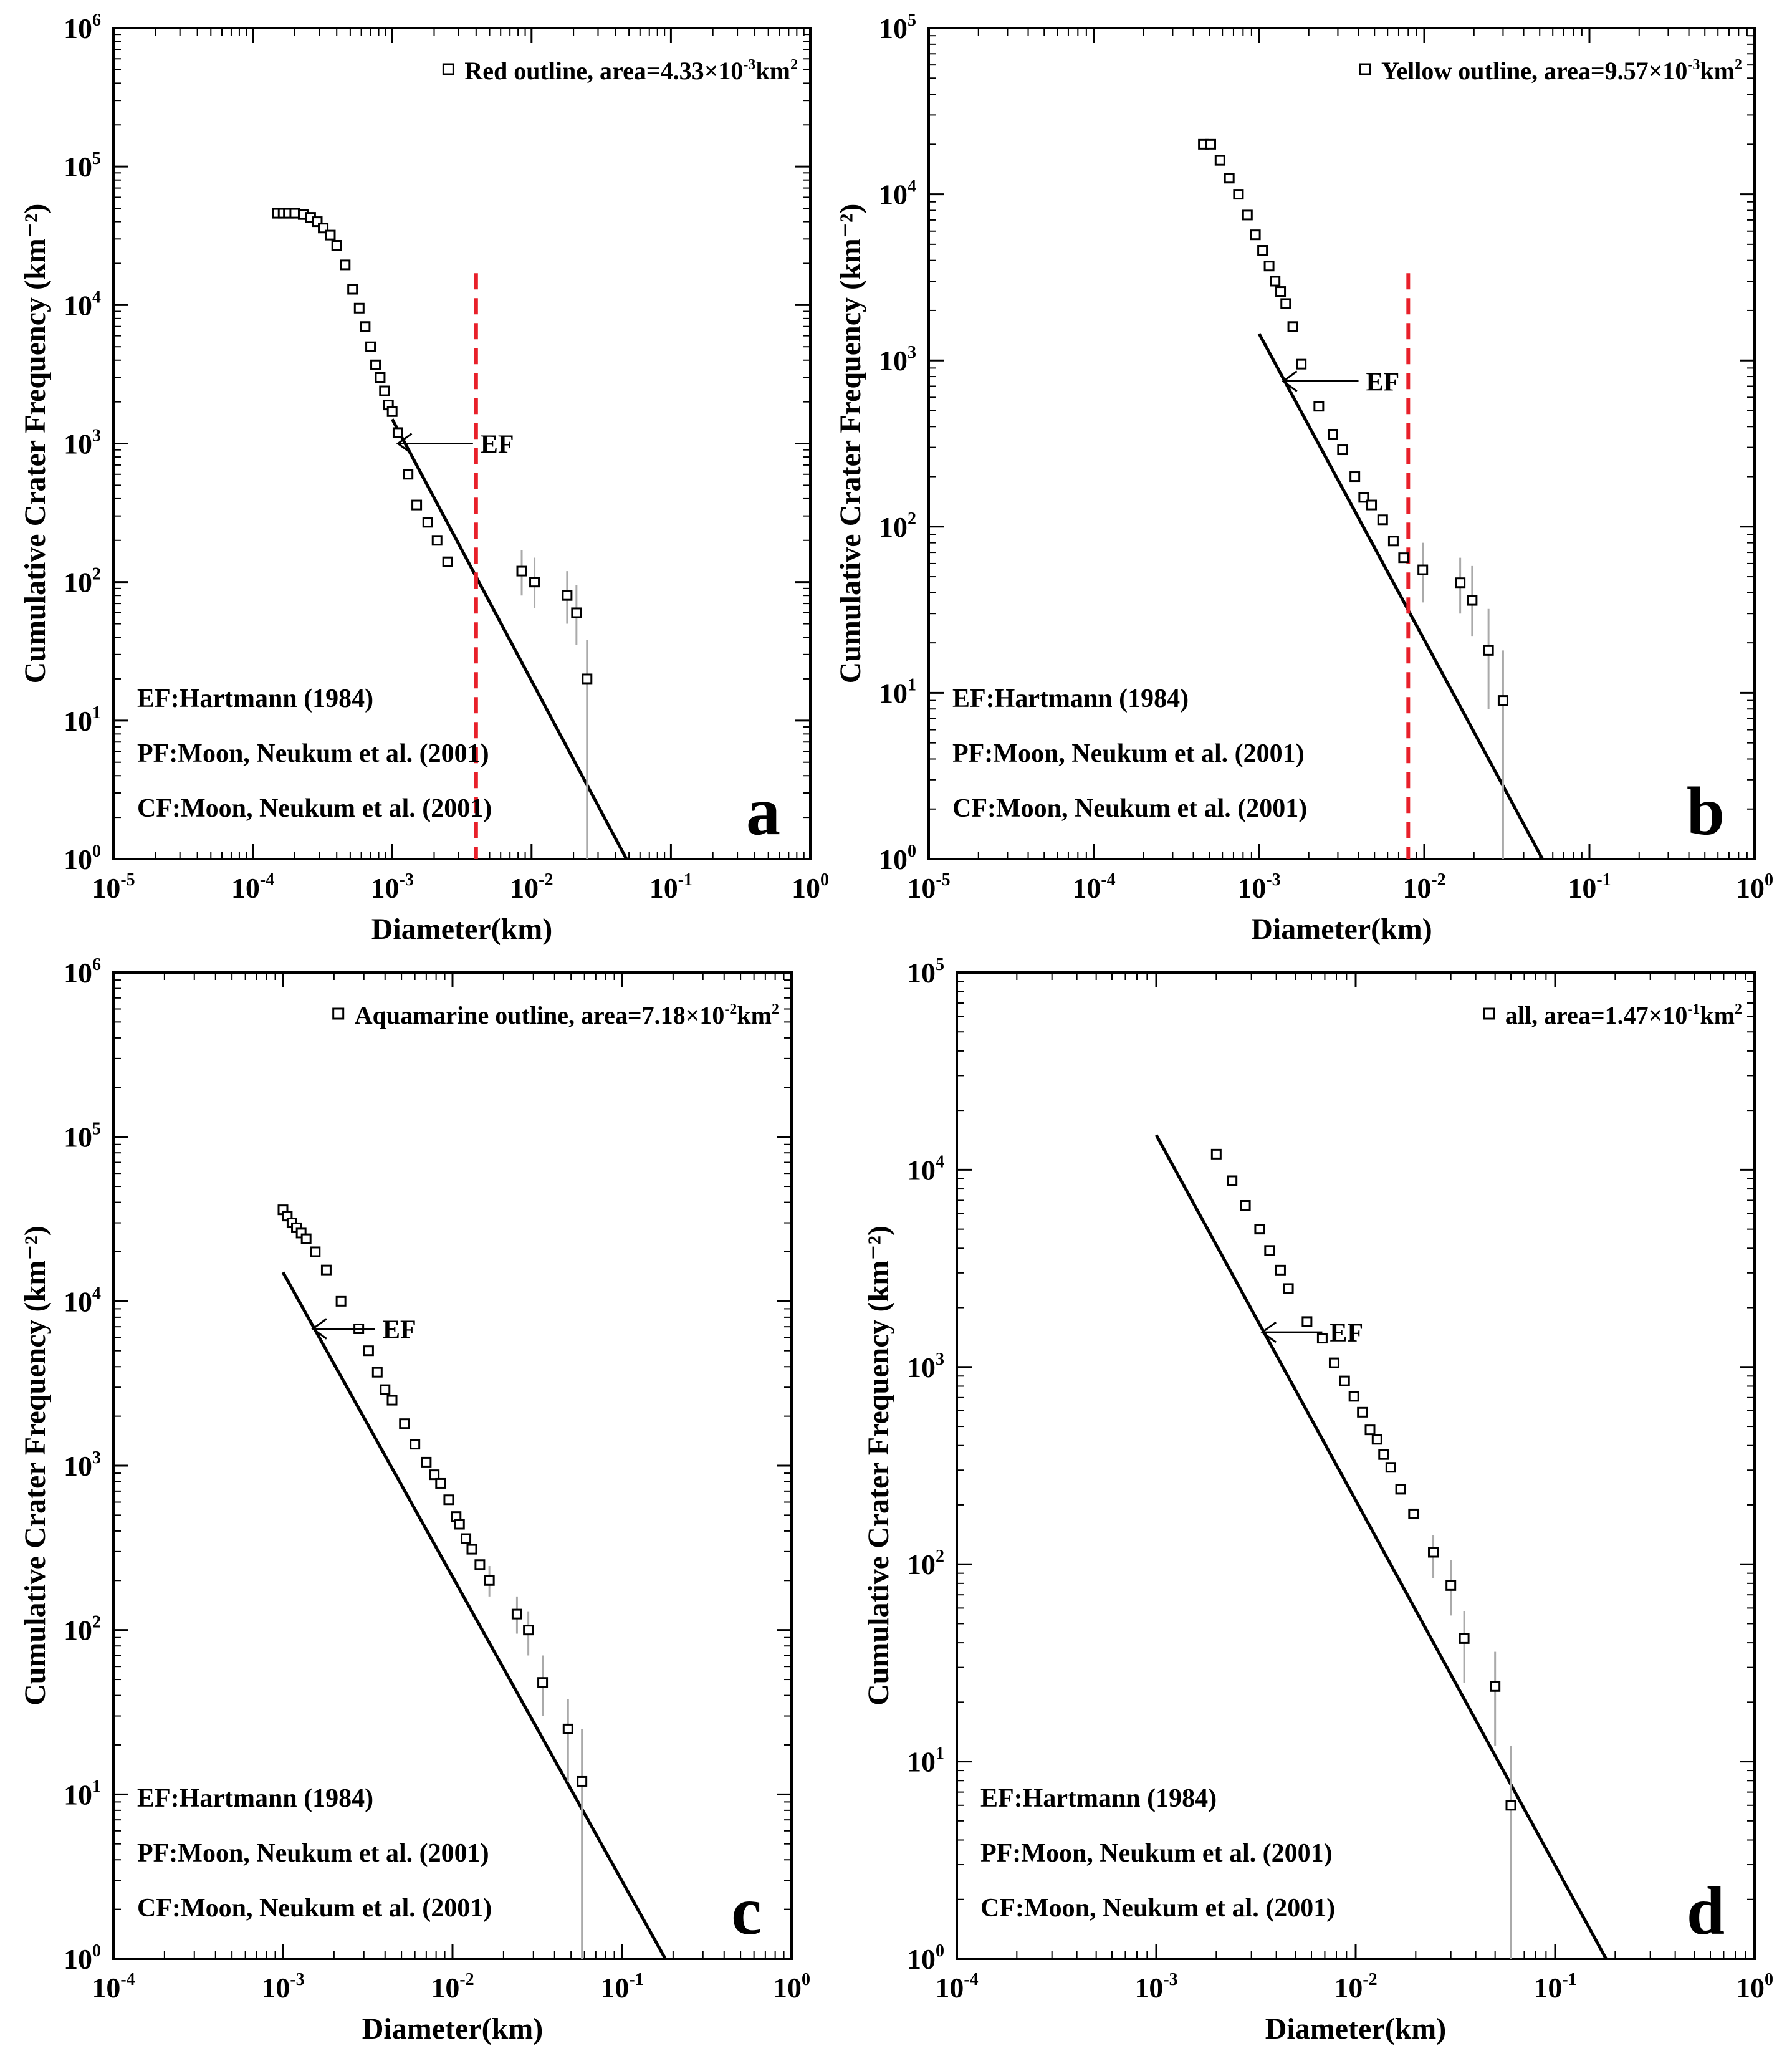  Describe the element at coordinates (763, 811) in the screenshot. I see `panel-letter: a` at that location.